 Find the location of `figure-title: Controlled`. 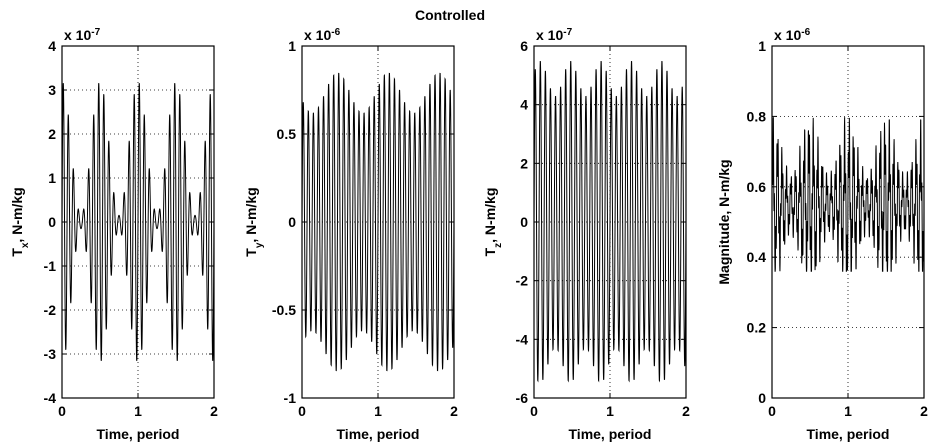

figure-title: Controlled is located at coordinates (450, 15).